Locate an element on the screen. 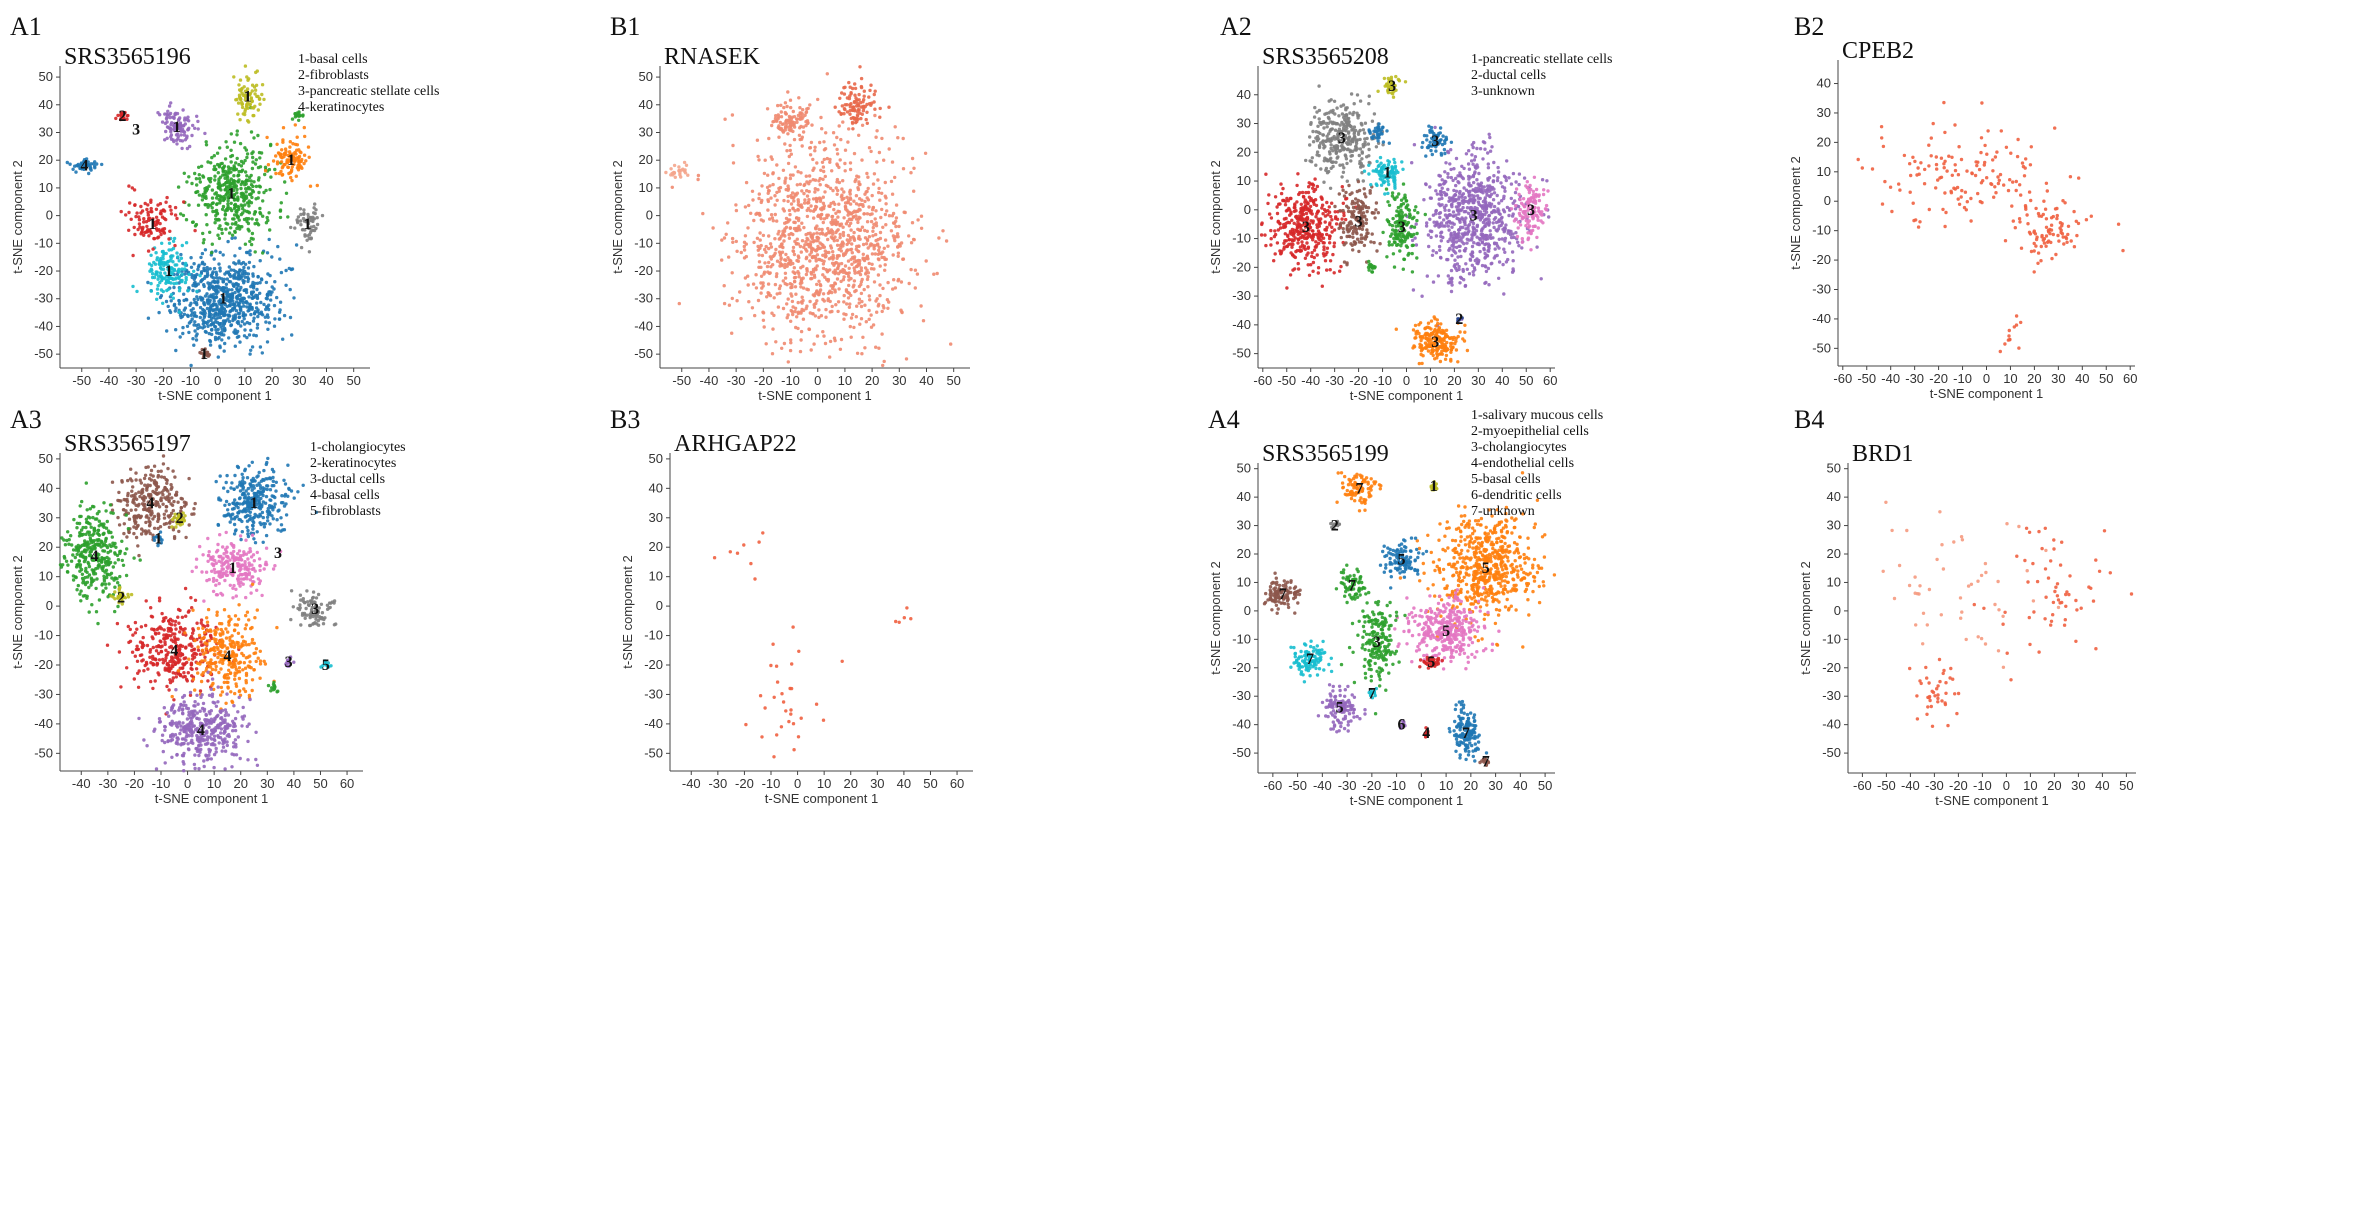 This screenshot has width=2368, height=1216. x-axis-title: t-SNE component 1 is located at coordinates (1406, 395).